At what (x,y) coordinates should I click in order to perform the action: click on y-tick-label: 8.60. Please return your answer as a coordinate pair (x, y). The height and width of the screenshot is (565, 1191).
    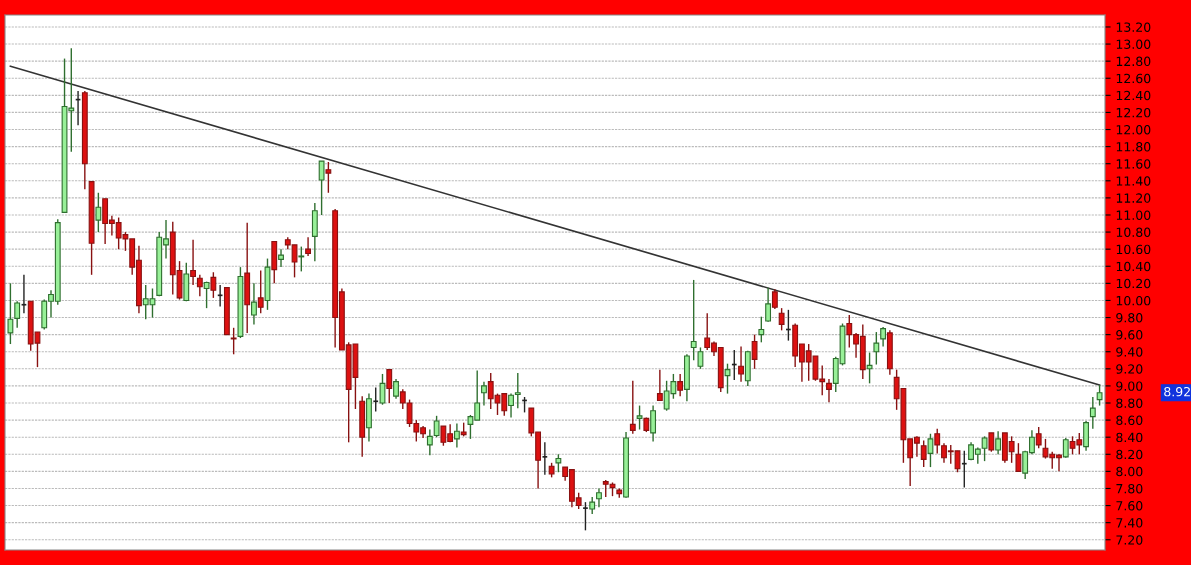
    Looking at the image, I should click on (1129, 420).